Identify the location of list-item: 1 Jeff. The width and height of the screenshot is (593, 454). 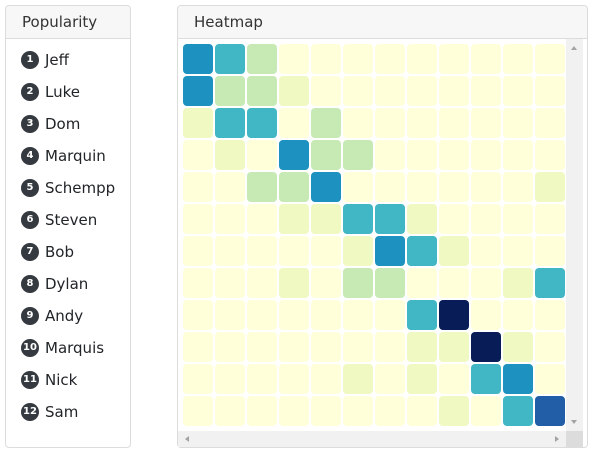
(45, 60).